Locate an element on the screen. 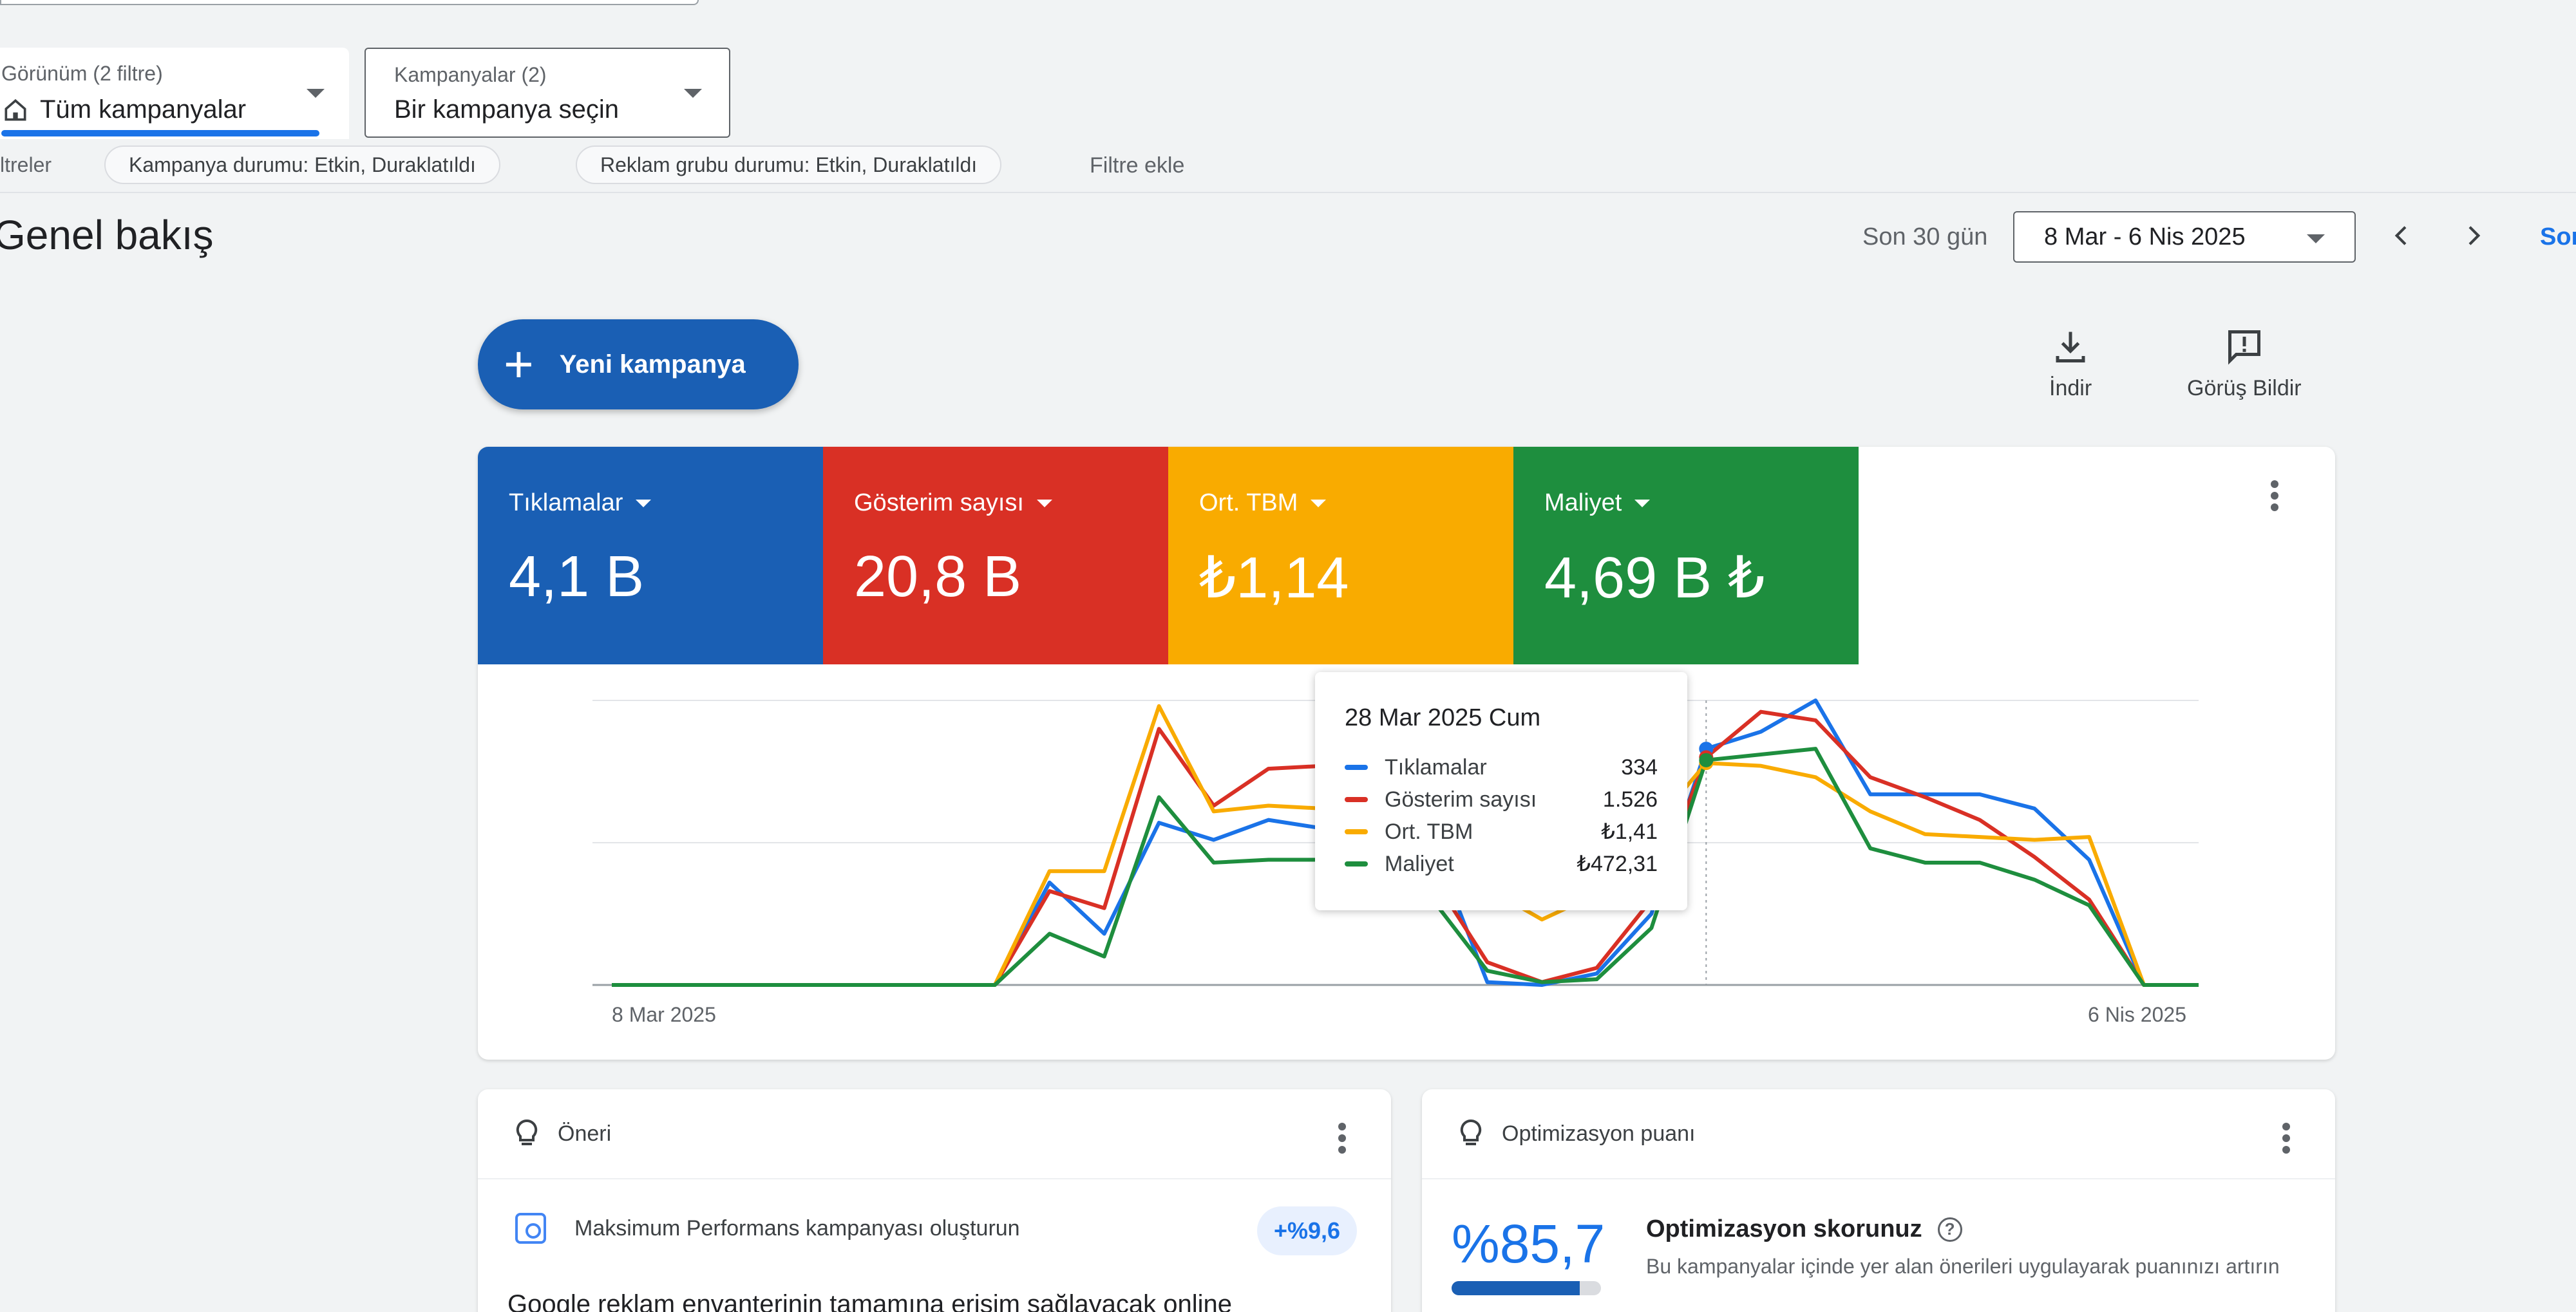  recommendation-item: Maksimum Performans kampanyası oluşturun is located at coordinates (767, 1228).